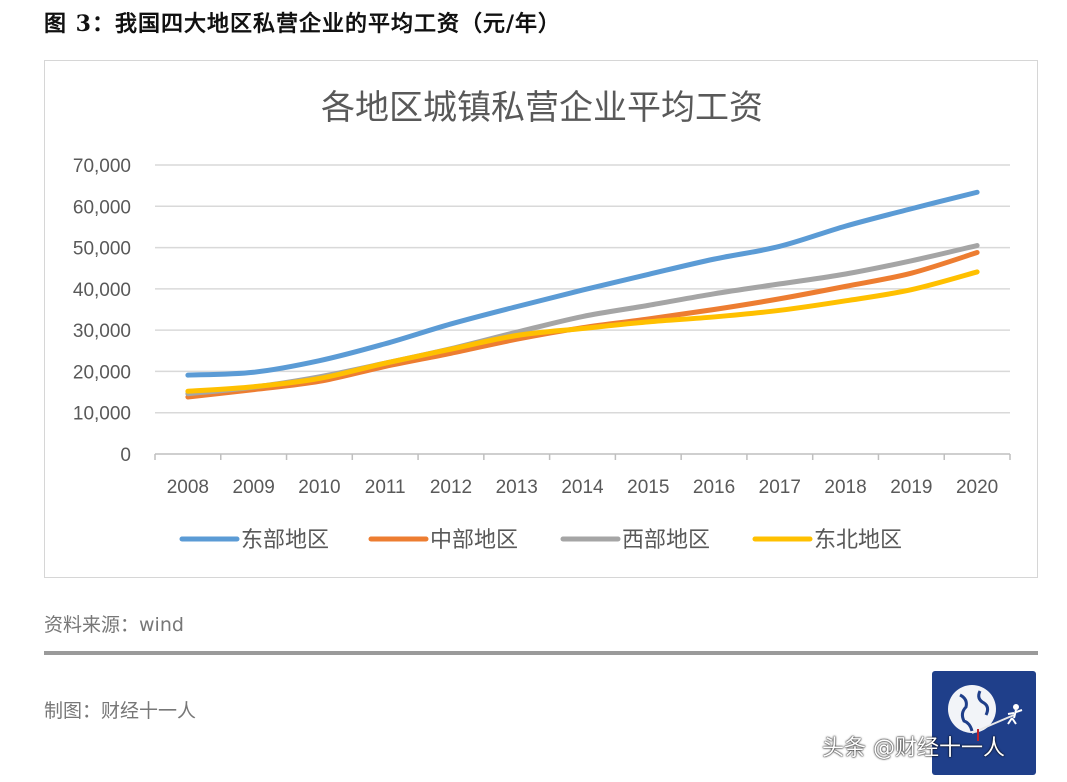 The height and width of the screenshot is (782, 1067). I want to click on figure-title: 图 3：我国四大地区私营企业的平均工资（元/年）, so click(303, 24).